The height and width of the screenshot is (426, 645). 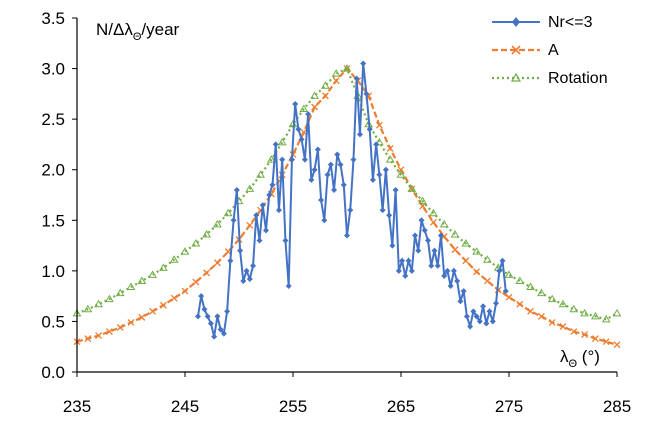 I want to click on x-axis-title: λΘ (°), so click(x=580, y=358).